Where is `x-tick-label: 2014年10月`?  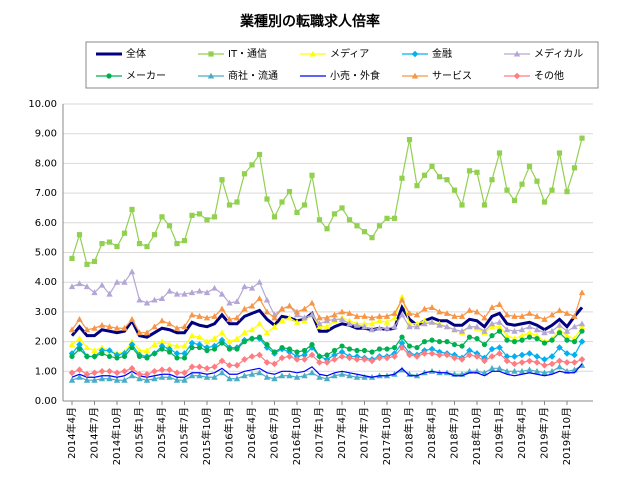
x-tick-label: 2014年10月 is located at coordinates (116, 436).